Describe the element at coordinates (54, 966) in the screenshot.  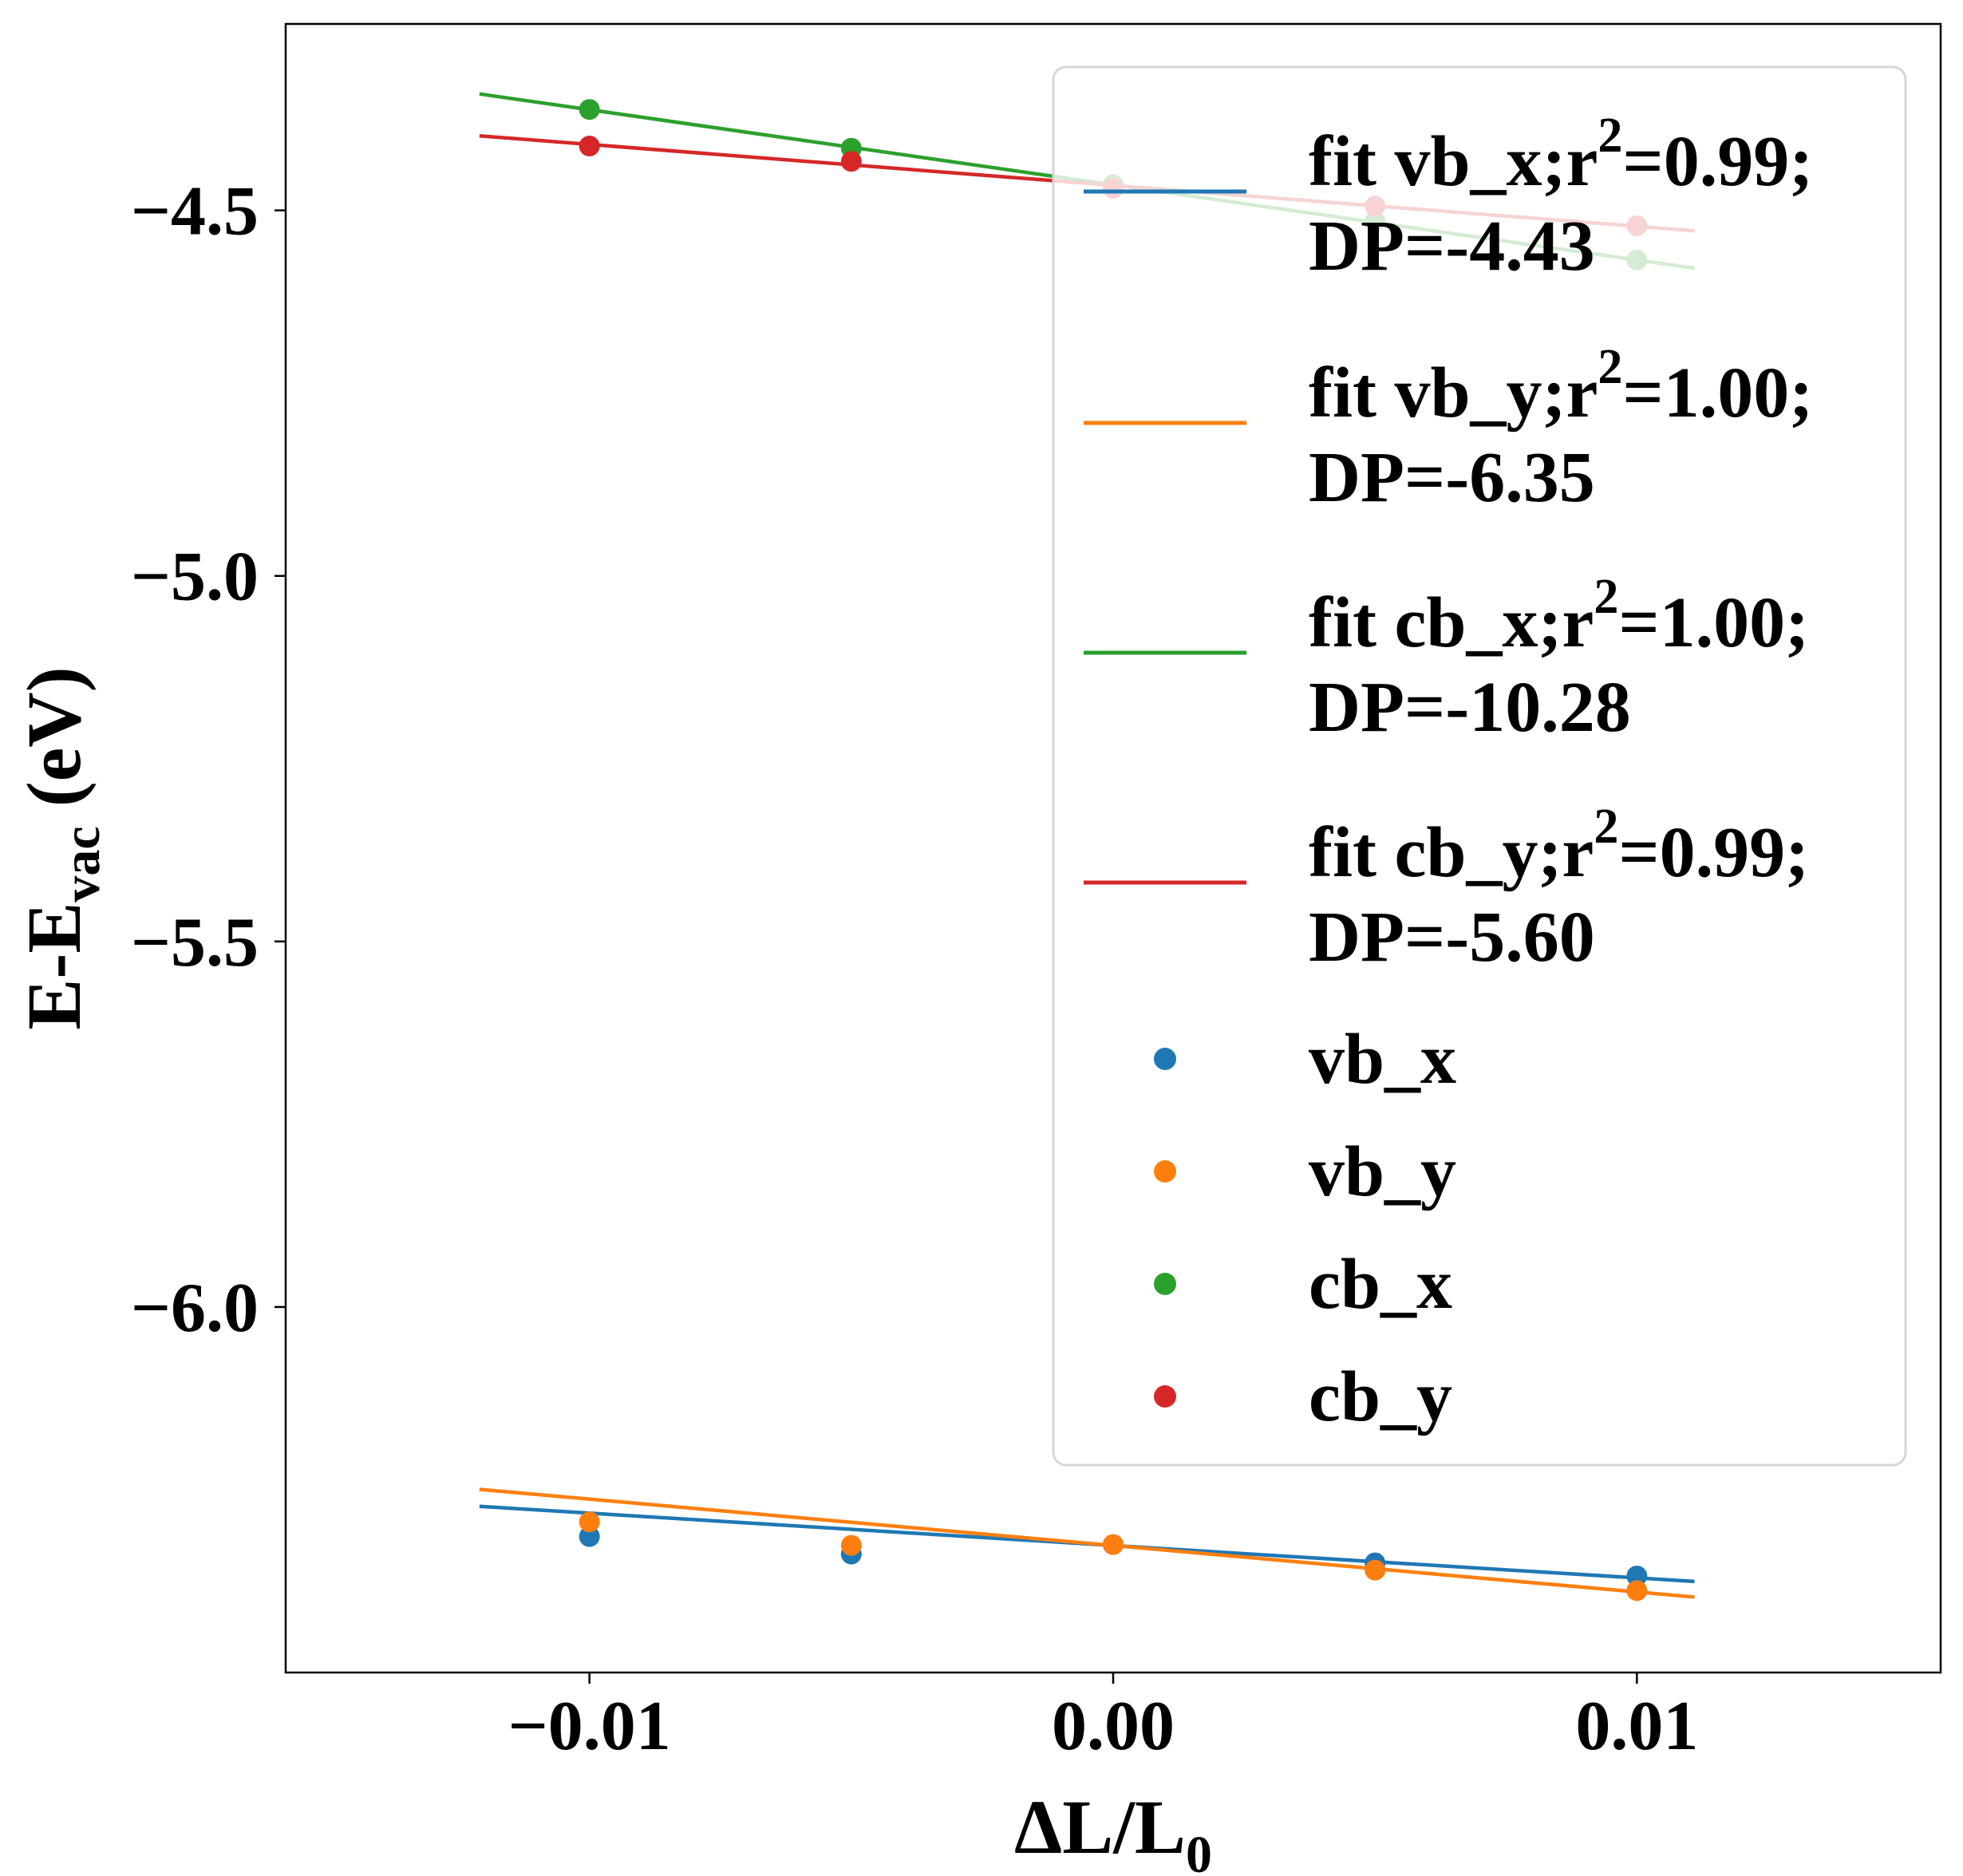
I see `y-axis-label-main: E-E` at that location.